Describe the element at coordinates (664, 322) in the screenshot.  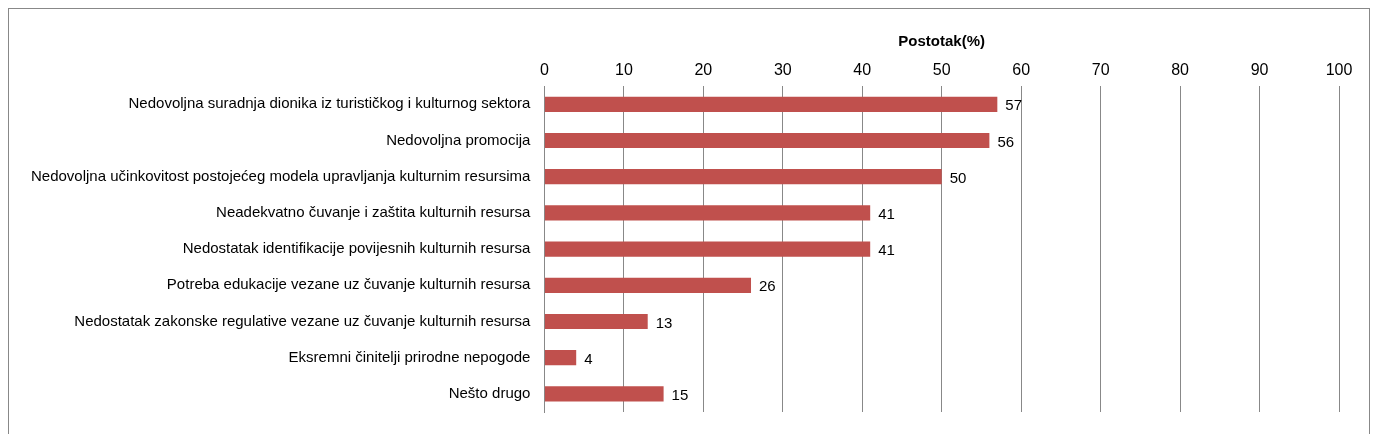
I see `data-label: 13` at that location.